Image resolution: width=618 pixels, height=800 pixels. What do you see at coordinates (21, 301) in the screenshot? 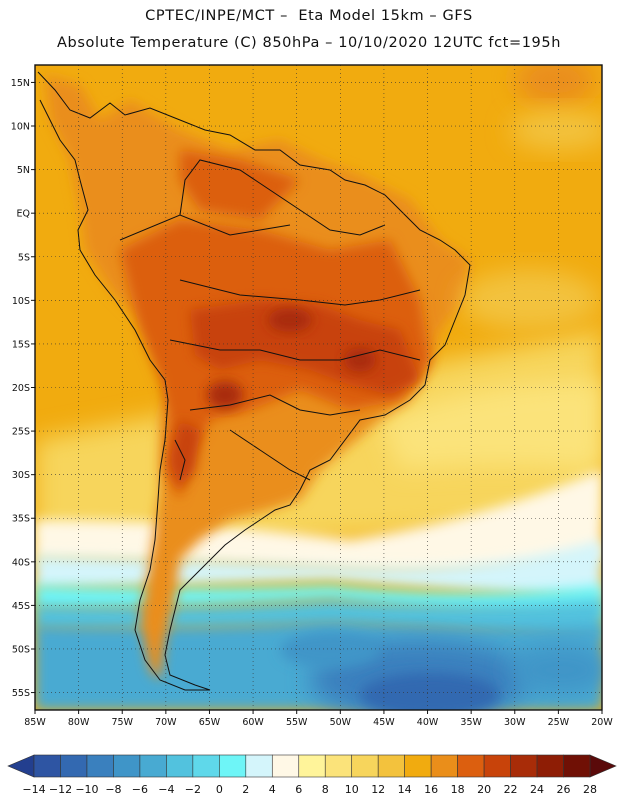
I see `latitude-label: 10S` at bounding box center [21, 301].